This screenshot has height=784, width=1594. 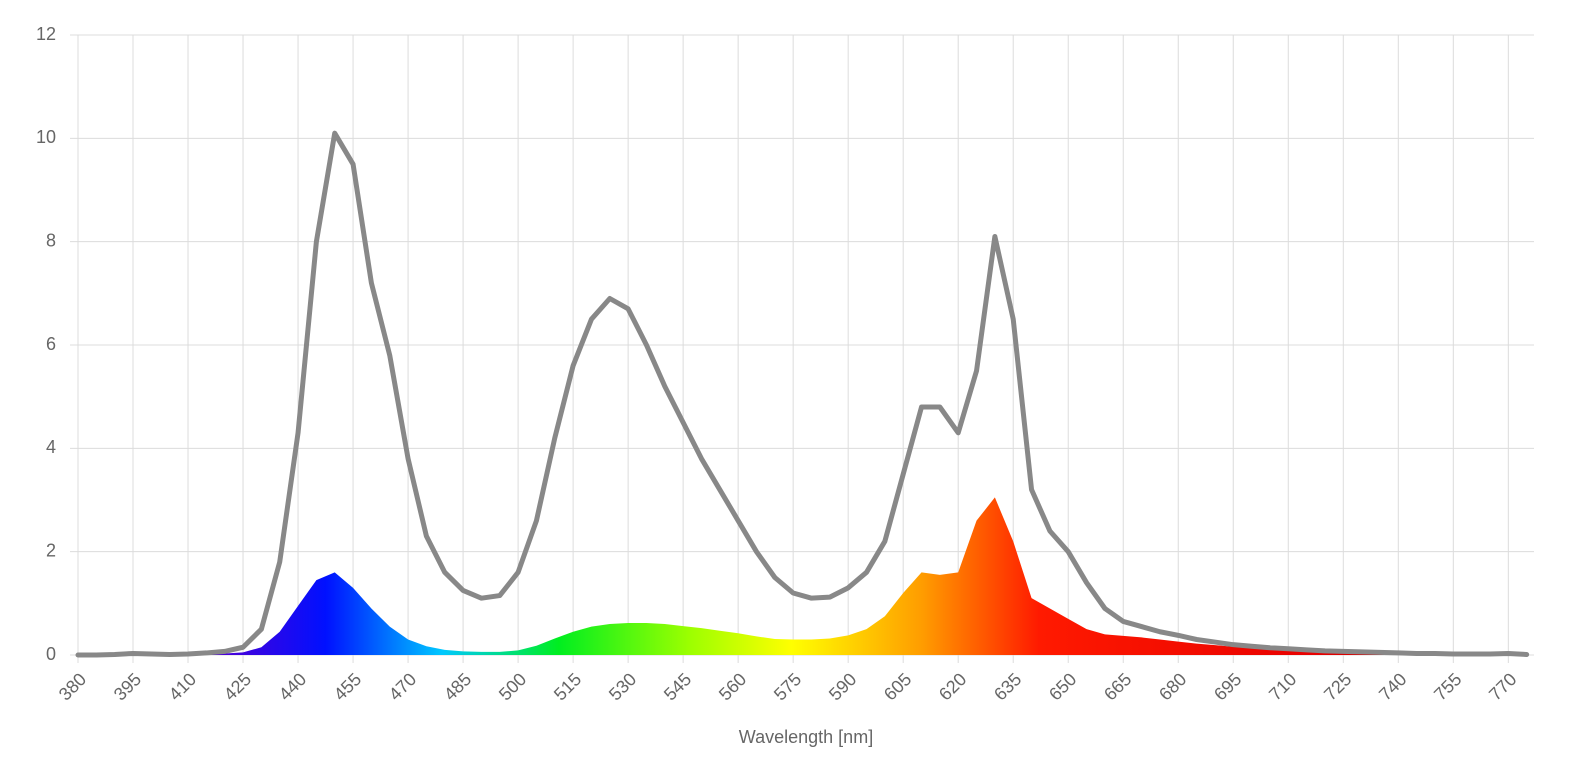 What do you see at coordinates (1337, 686) in the screenshot?
I see `x-tick-label: 725` at bounding box center [1337, 686].